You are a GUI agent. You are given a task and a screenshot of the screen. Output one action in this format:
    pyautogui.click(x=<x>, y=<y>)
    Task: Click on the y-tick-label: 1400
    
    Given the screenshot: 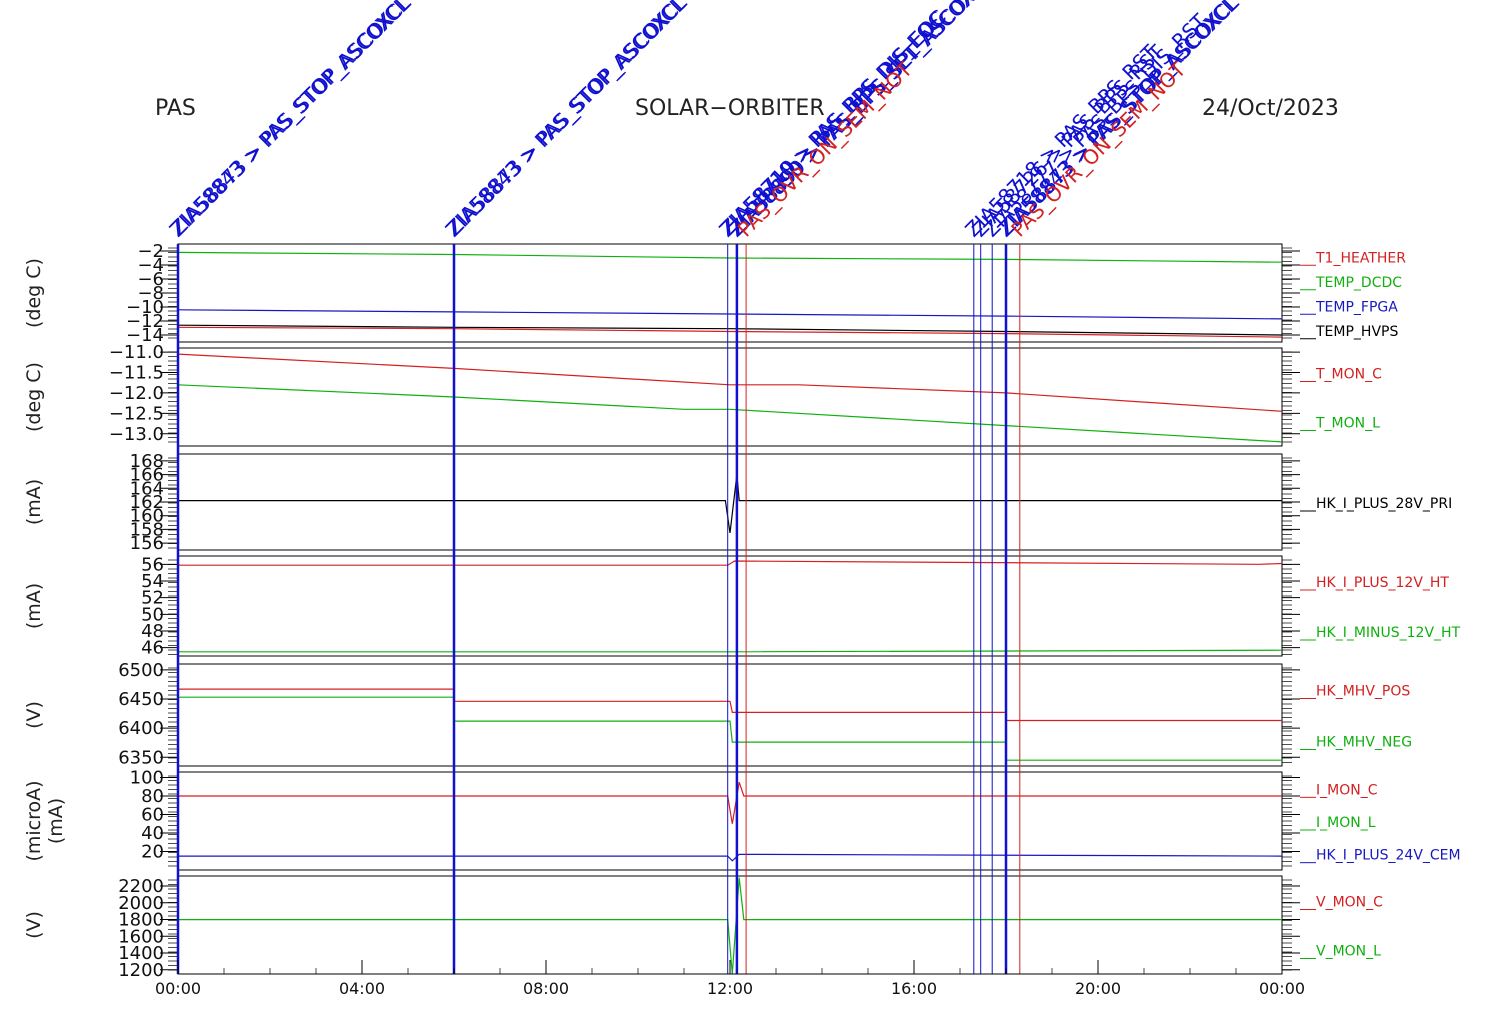 What is the action you would take?
    pyautogui.click(x=141, y=953)
    